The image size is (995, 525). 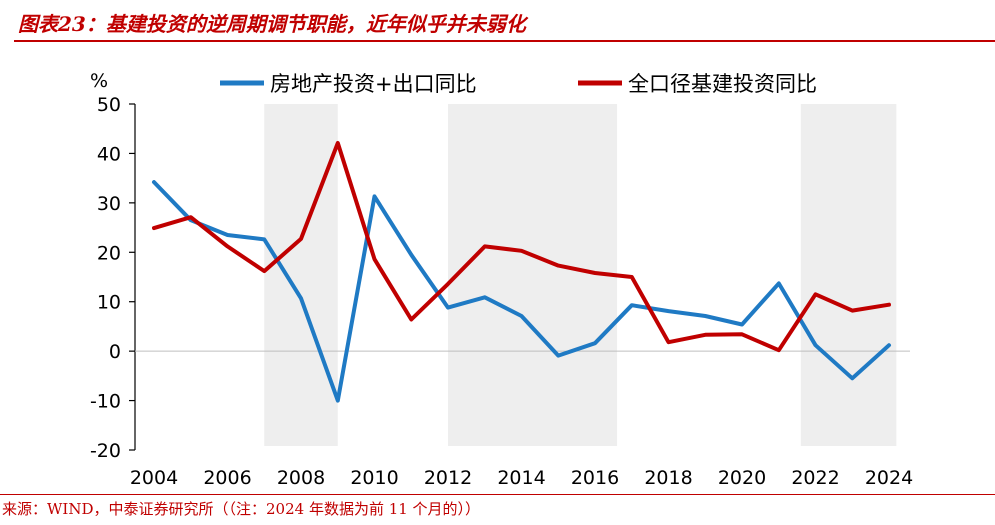 I want to click on figure-title: 图表23：基建投资的逆周期调节职能，近年似乎并未弱化, so click(x=272, y=24).